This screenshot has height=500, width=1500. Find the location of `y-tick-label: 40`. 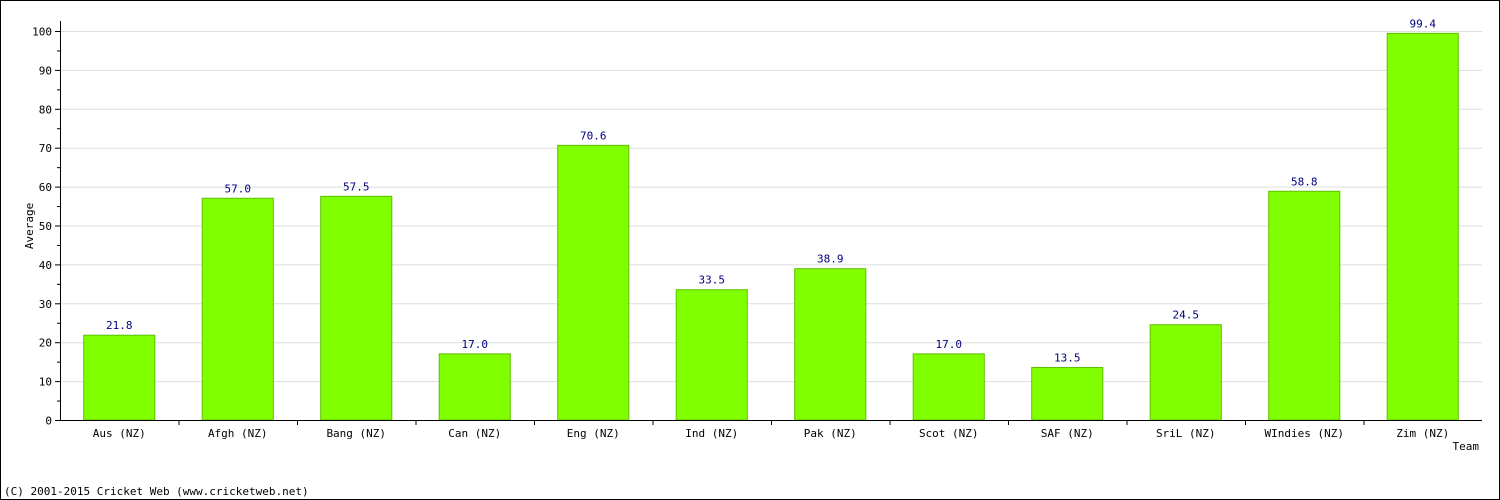

y-tick-label: 40 is located at coordinates (45, 265).